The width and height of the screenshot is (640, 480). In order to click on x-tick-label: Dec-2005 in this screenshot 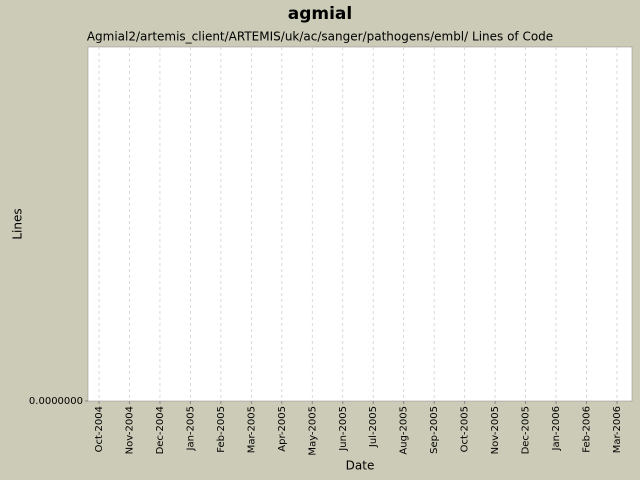, I will do `click(526, 430)`.